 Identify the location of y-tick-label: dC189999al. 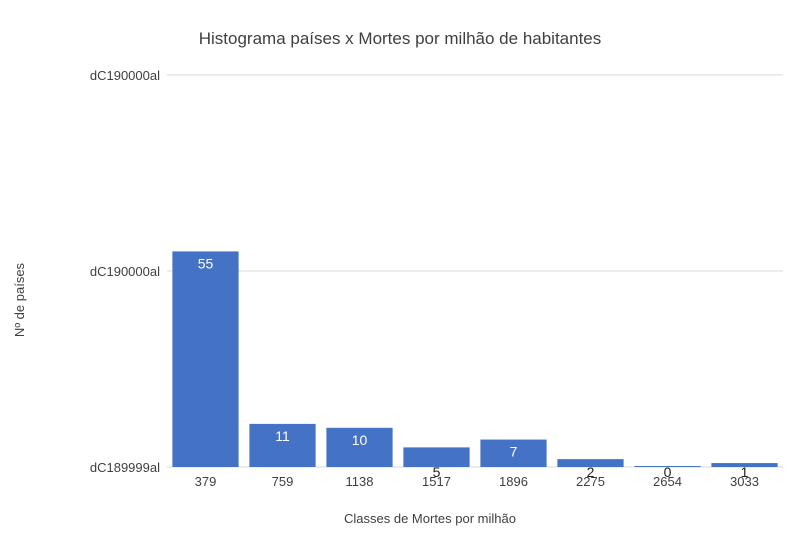
(125, 467).